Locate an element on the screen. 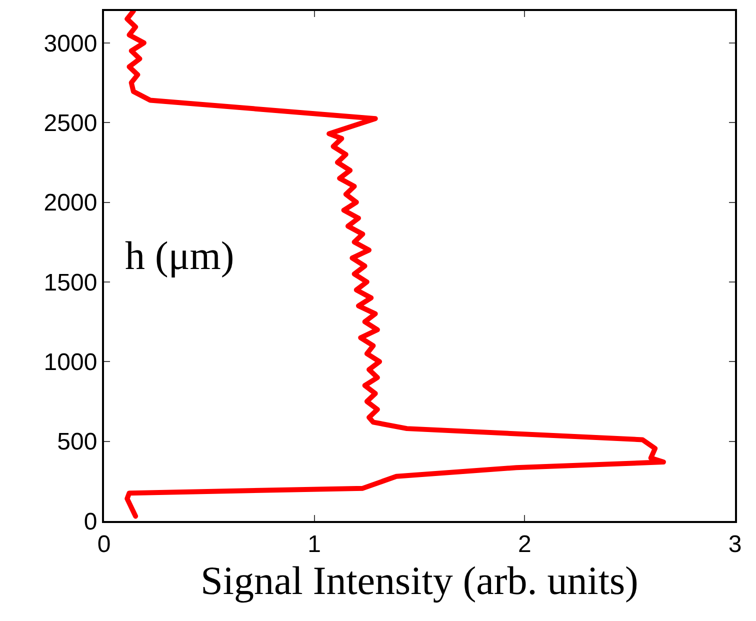  y-tick-label: 0 is located at coordinates (91, 522).